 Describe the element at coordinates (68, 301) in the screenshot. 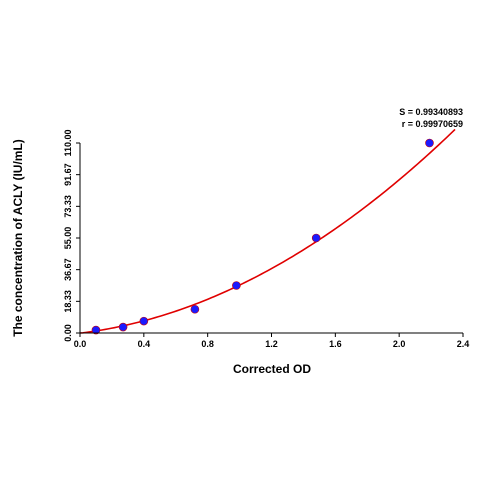

I see `y-tick-label: 18.33` at that location.